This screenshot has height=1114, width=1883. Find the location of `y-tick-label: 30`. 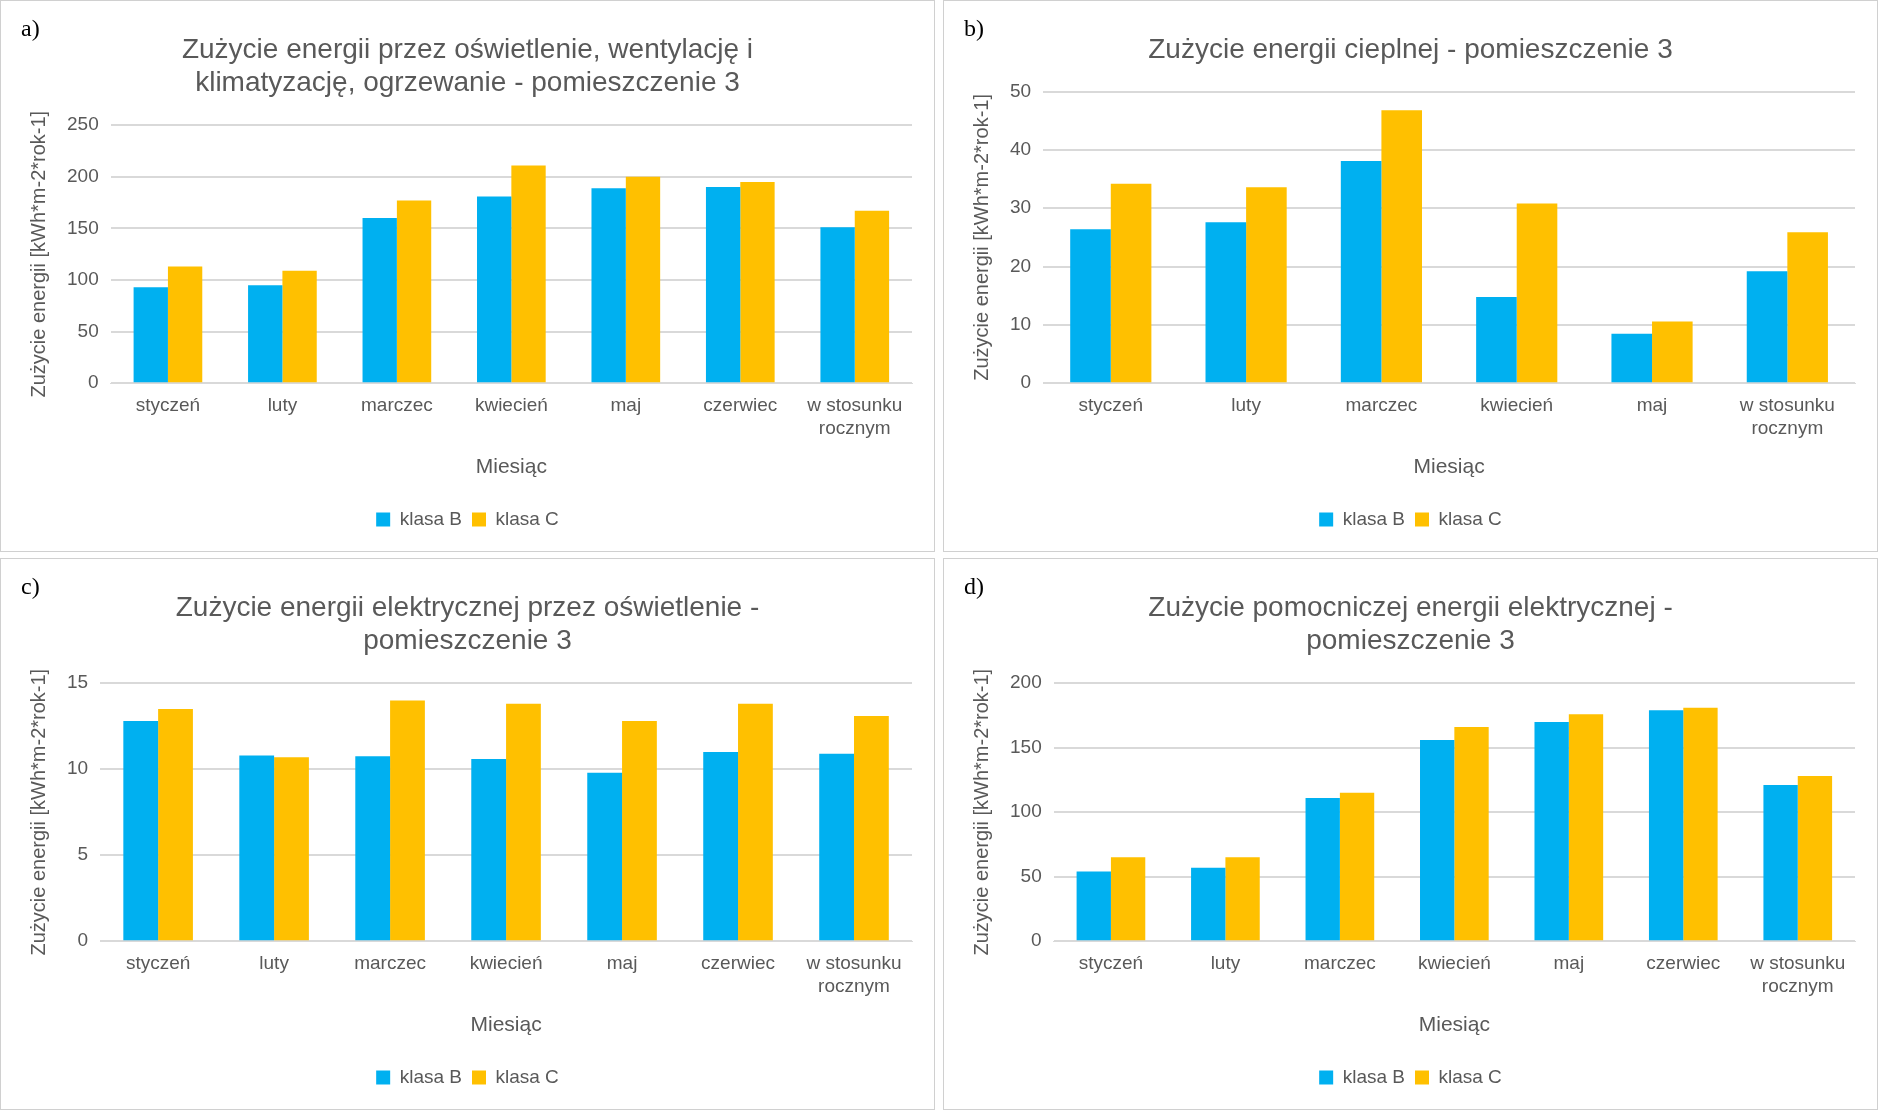

y-tick-label: 30 is located at coordinates (1020, 207).